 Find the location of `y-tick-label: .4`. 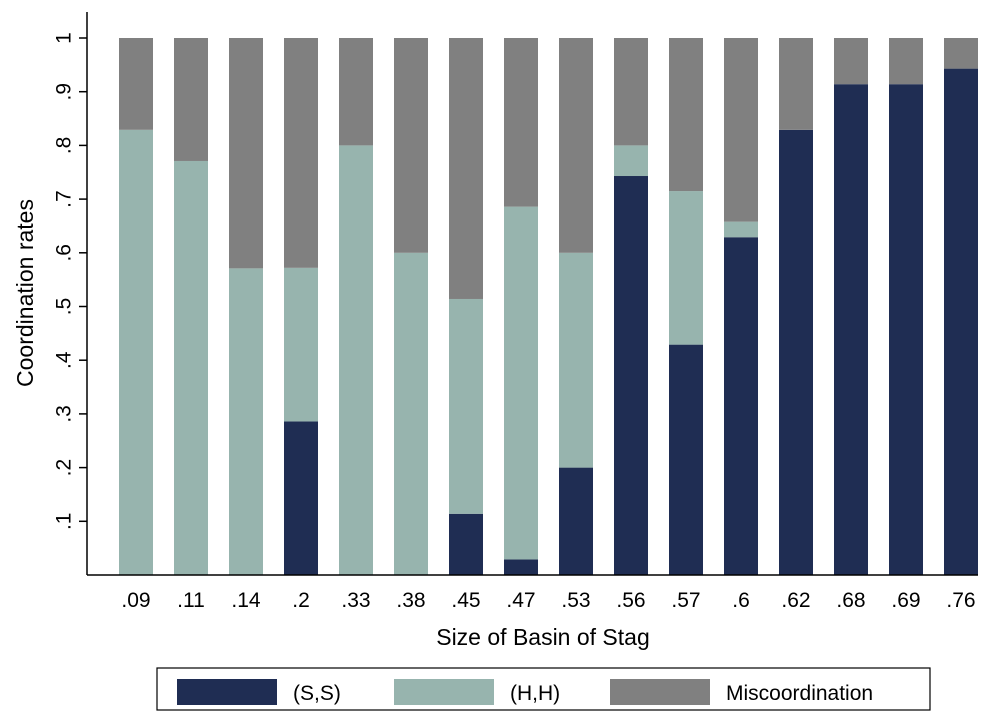

y-tick-label: .4 is located at coordinates (63, 360).